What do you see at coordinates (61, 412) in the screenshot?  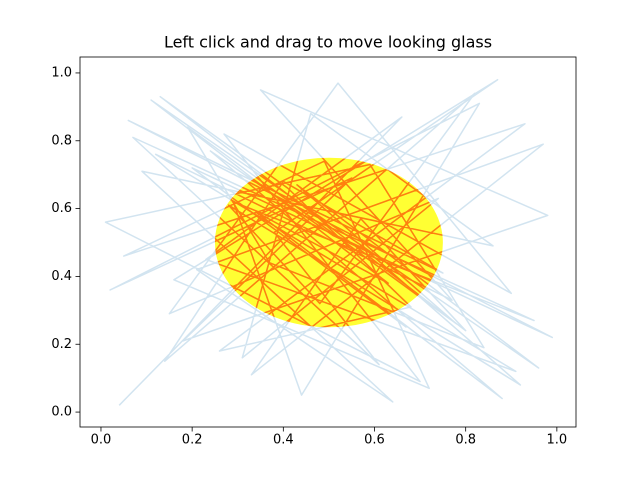 I see `y-tick-label: 0.0` at bounding box center [61, 412].